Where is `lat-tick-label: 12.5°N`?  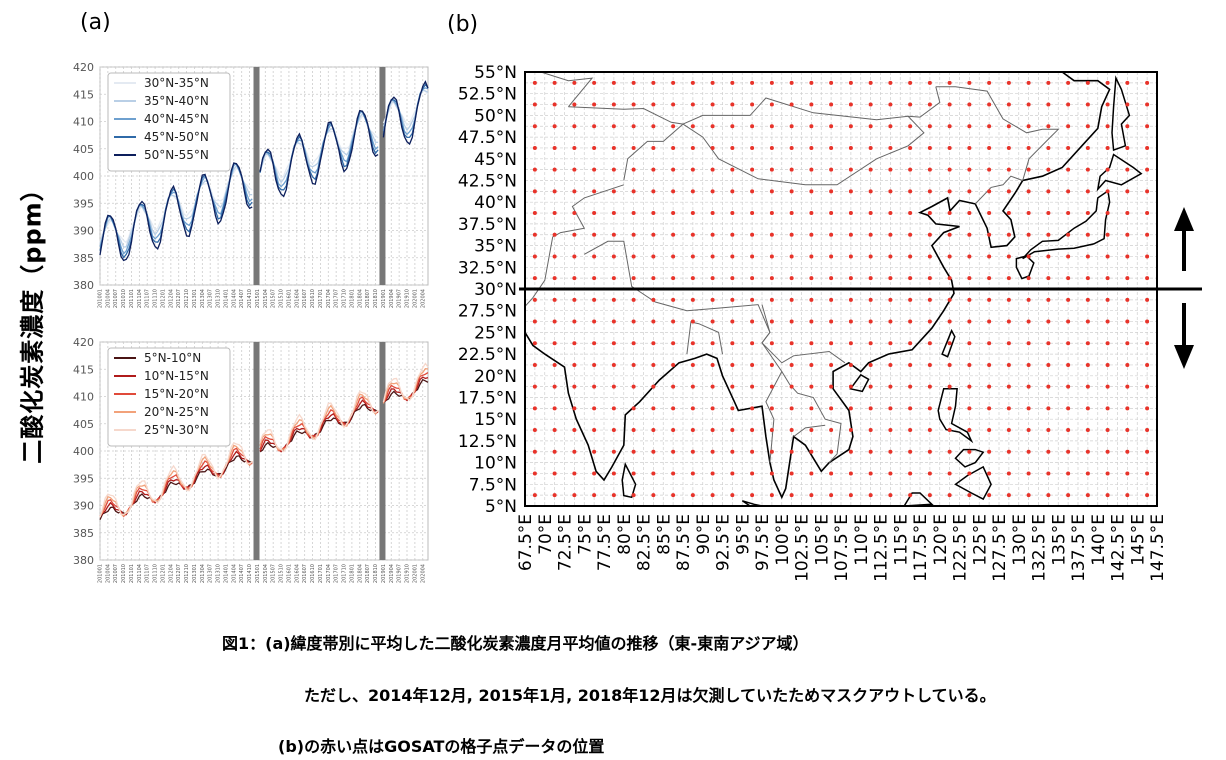
lat-tick-label: 12.5°N is located at coordinates (487, 442).